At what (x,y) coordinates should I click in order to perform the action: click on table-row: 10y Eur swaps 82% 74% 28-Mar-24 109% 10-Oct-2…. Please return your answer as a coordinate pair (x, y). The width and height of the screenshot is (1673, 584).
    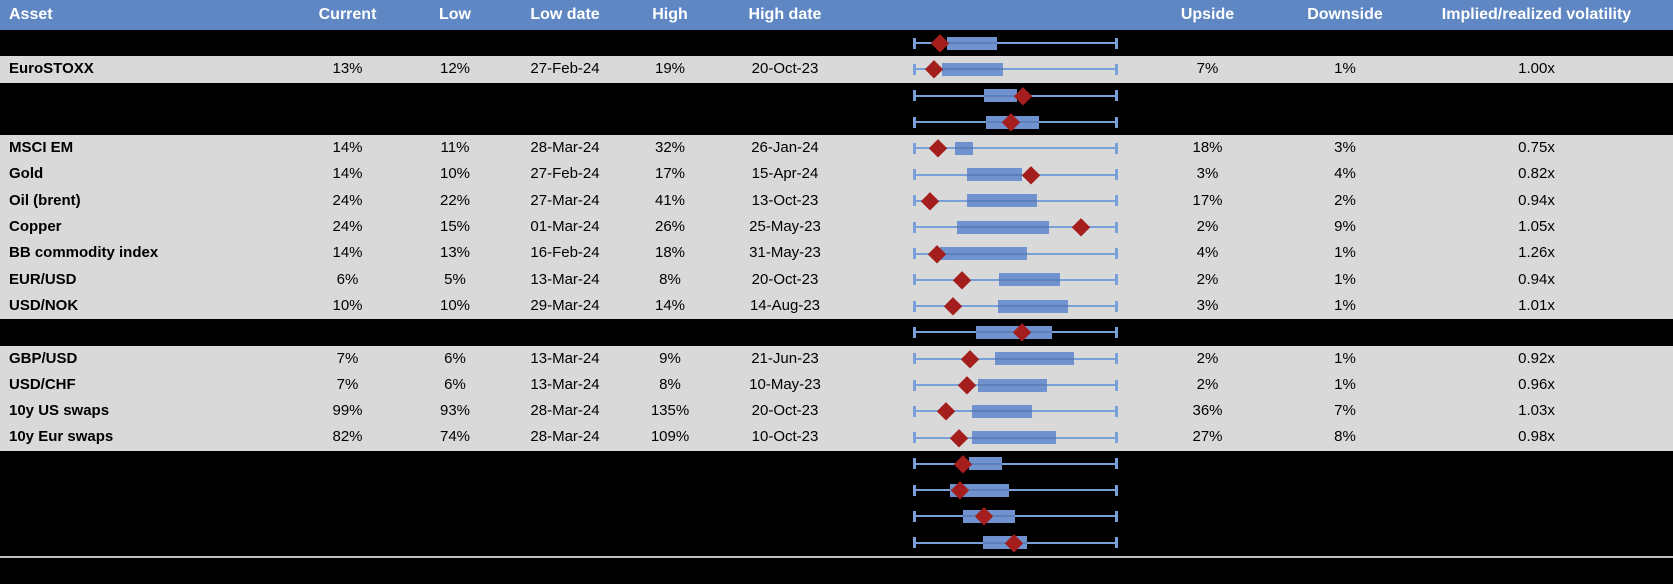
    Looking at the image, I should click on (836, 437).